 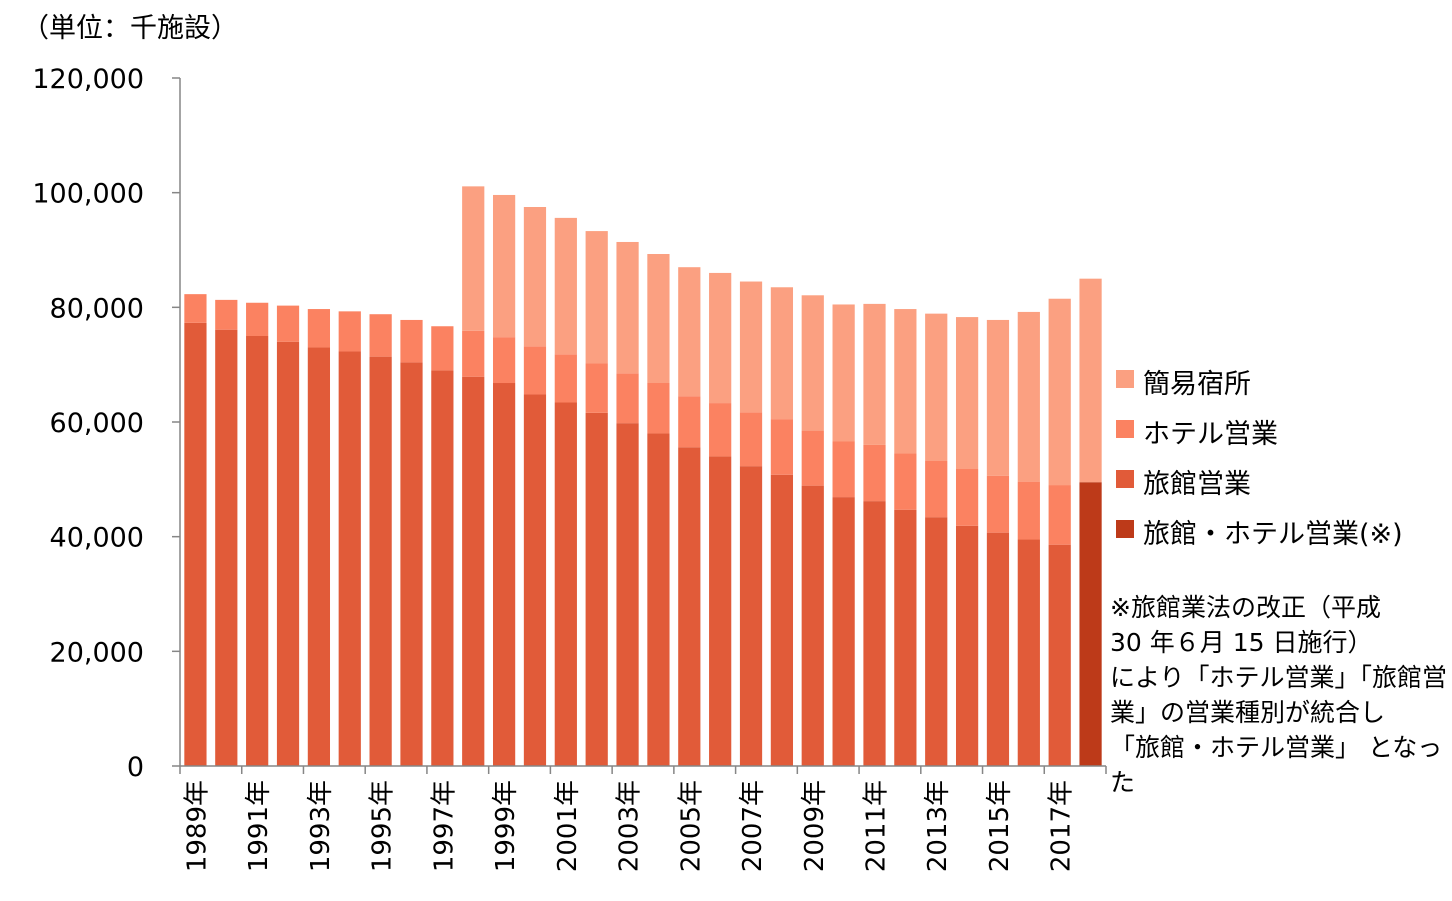 I want to click on x-tick-label: 2005年, so click(x=691, y=826).